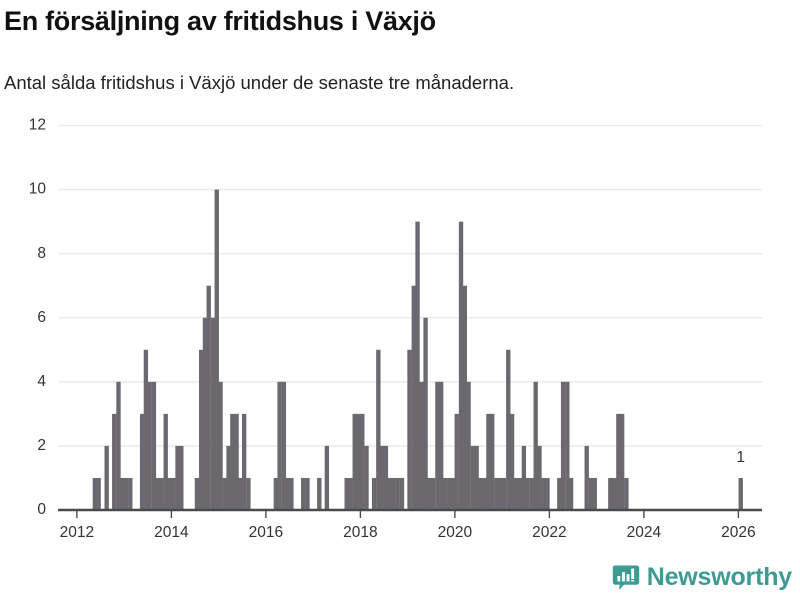  I want to click on y-axis-tick-label: 12, so click(37, 125).